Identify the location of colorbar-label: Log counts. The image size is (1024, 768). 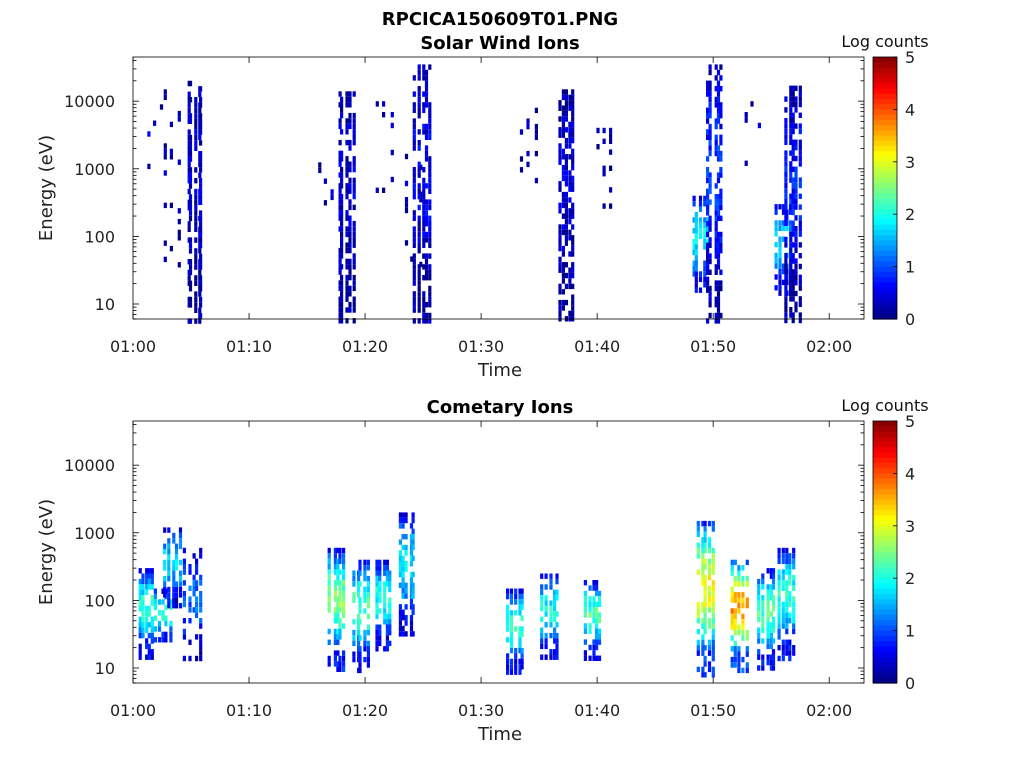
(884, 41).